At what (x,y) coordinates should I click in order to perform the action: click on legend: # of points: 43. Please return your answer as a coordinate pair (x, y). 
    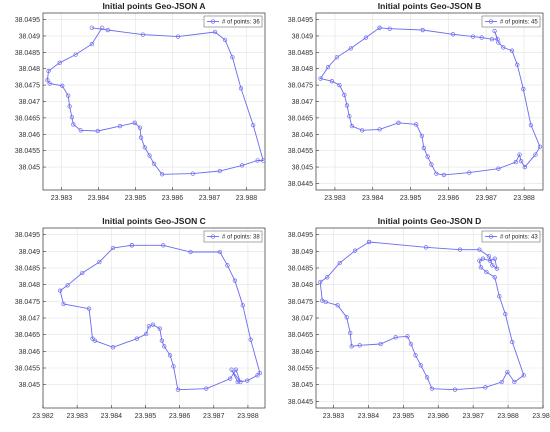
    Looking at the image, I should click on (511, 236).